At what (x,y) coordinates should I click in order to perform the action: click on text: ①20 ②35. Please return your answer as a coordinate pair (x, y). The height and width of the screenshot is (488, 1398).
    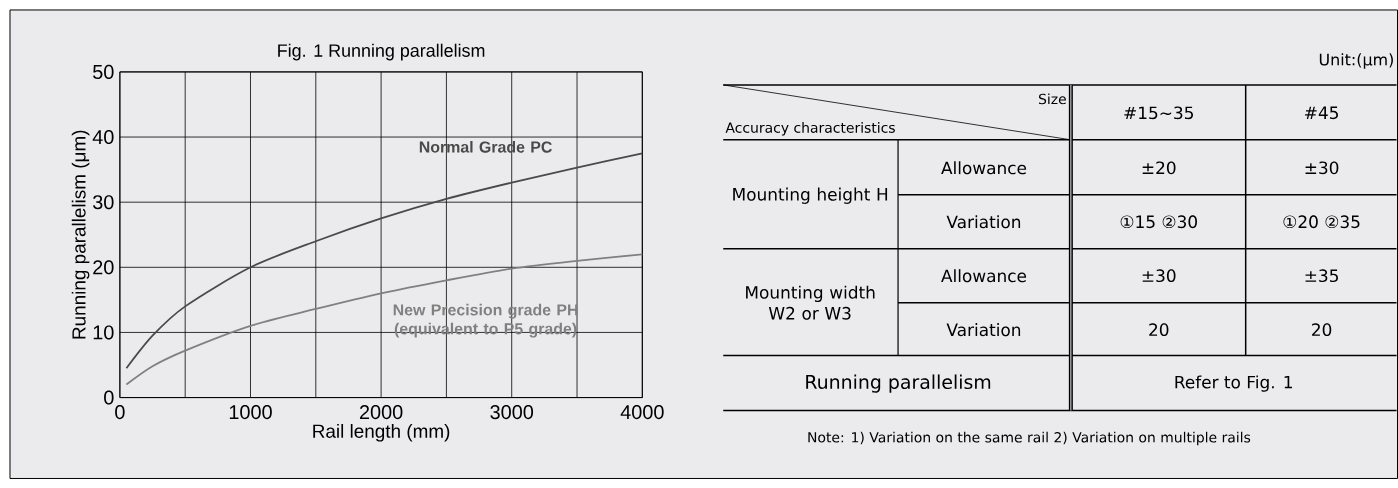
    Looking at the image, I should click on (1321, 221).